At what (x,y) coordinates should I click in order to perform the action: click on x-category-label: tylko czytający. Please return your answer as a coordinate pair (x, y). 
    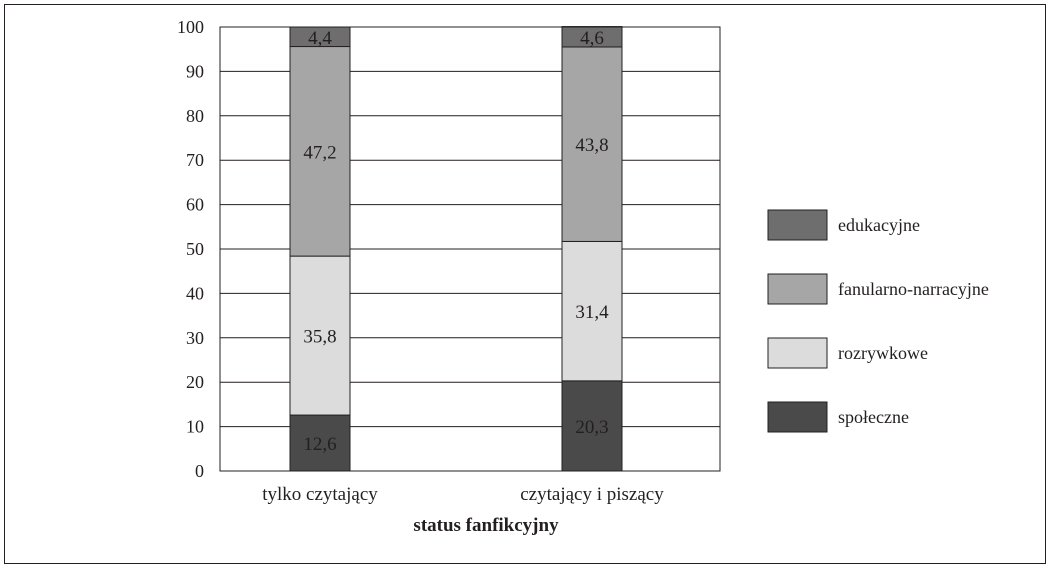
    Looking at the image, I should click on (320, 494).